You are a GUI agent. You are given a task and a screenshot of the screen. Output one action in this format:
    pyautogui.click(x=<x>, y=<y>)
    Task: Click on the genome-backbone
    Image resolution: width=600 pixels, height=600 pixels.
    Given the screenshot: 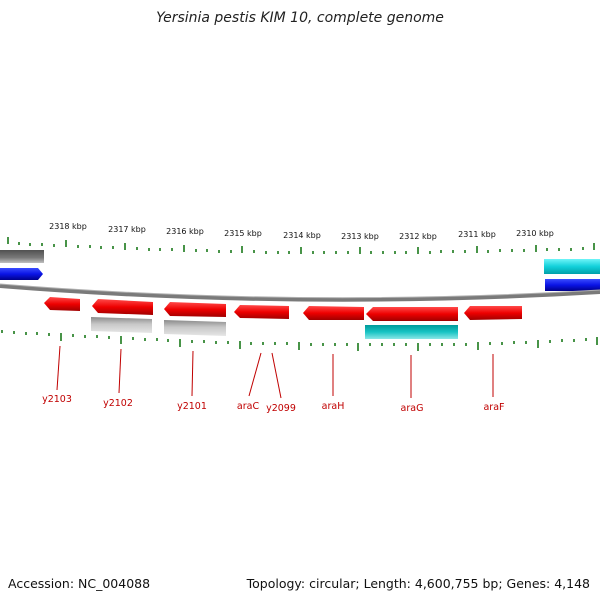 What is the action you would take?
    pyautogui.click(x=300, y=293)
    